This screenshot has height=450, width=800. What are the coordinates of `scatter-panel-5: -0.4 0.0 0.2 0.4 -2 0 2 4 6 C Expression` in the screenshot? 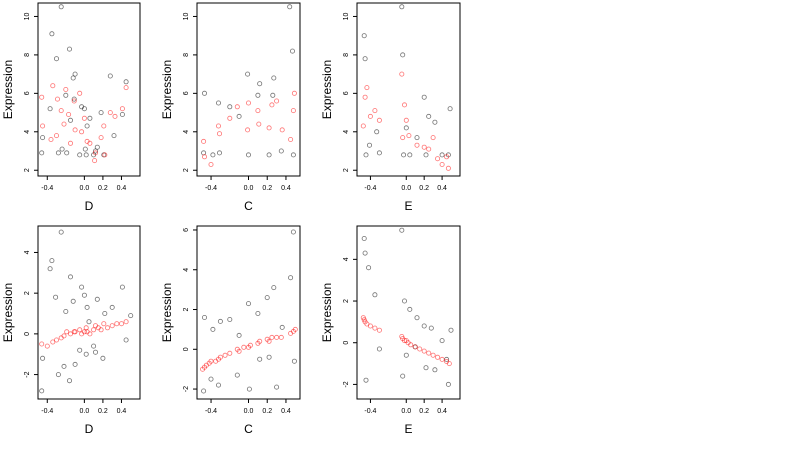 It's located at (230, 330).